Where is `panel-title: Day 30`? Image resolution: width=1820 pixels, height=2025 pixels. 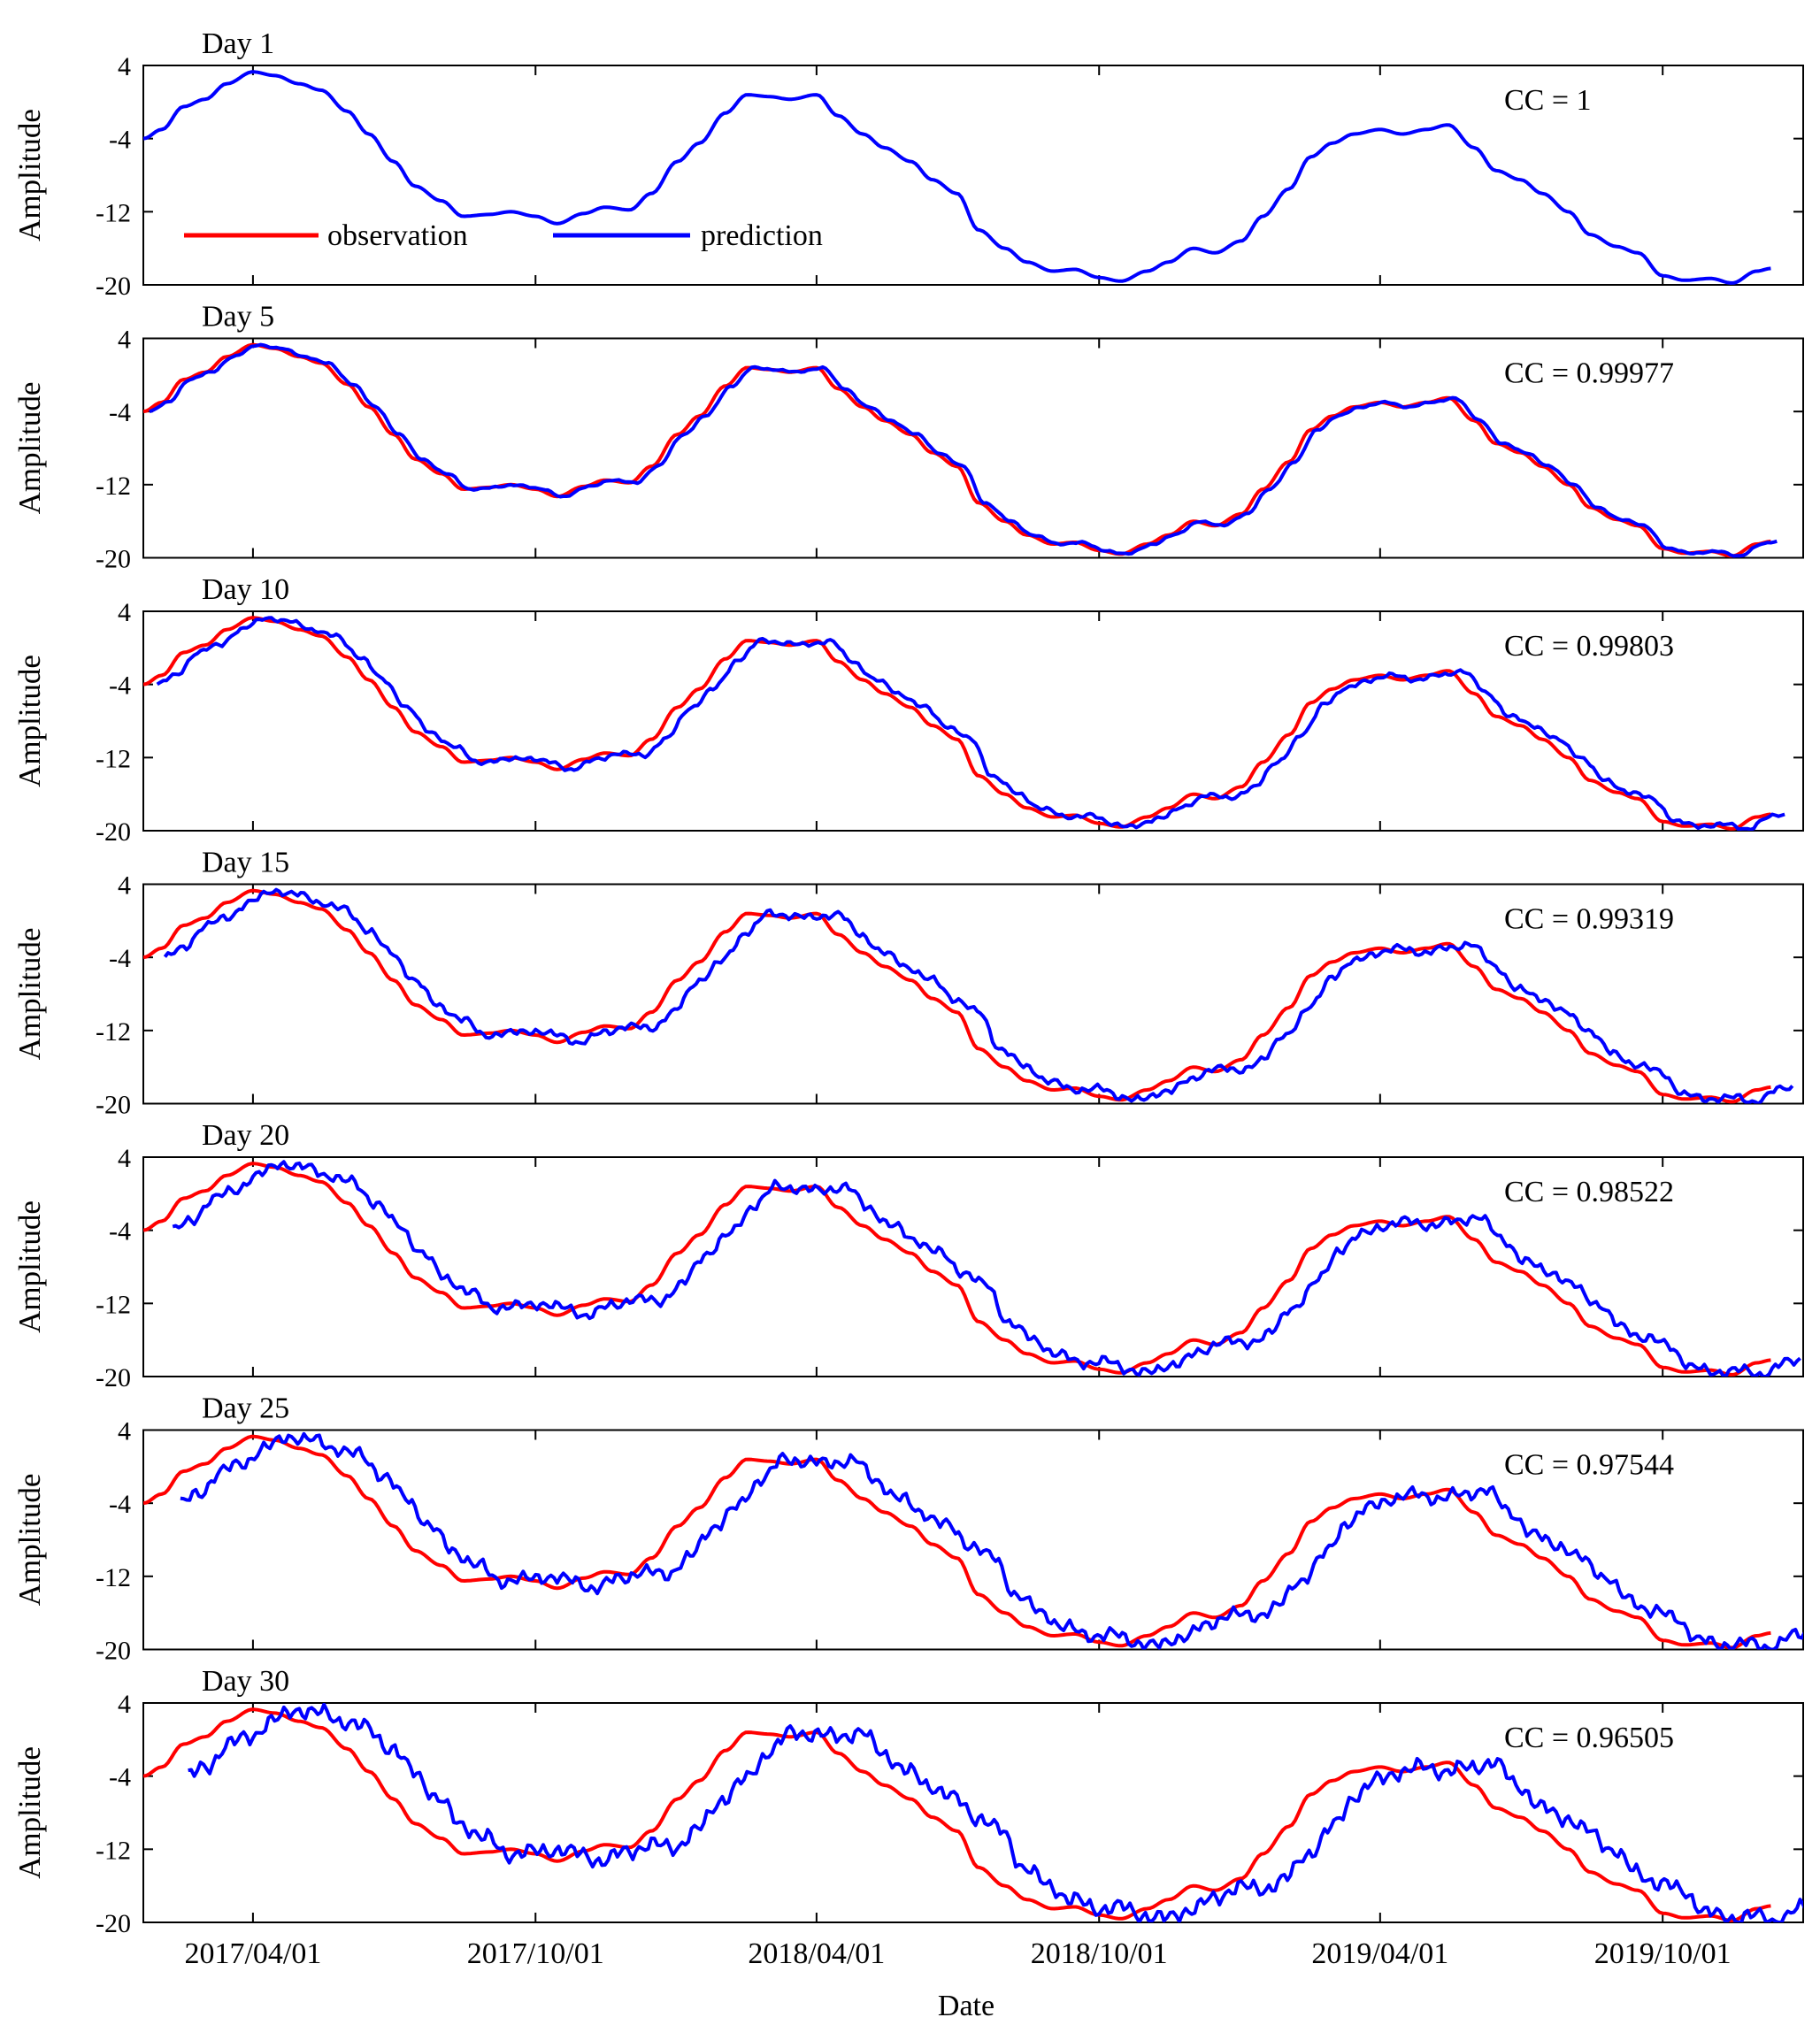
panel-title: Day 30 is located at coordinates (245, 1681).